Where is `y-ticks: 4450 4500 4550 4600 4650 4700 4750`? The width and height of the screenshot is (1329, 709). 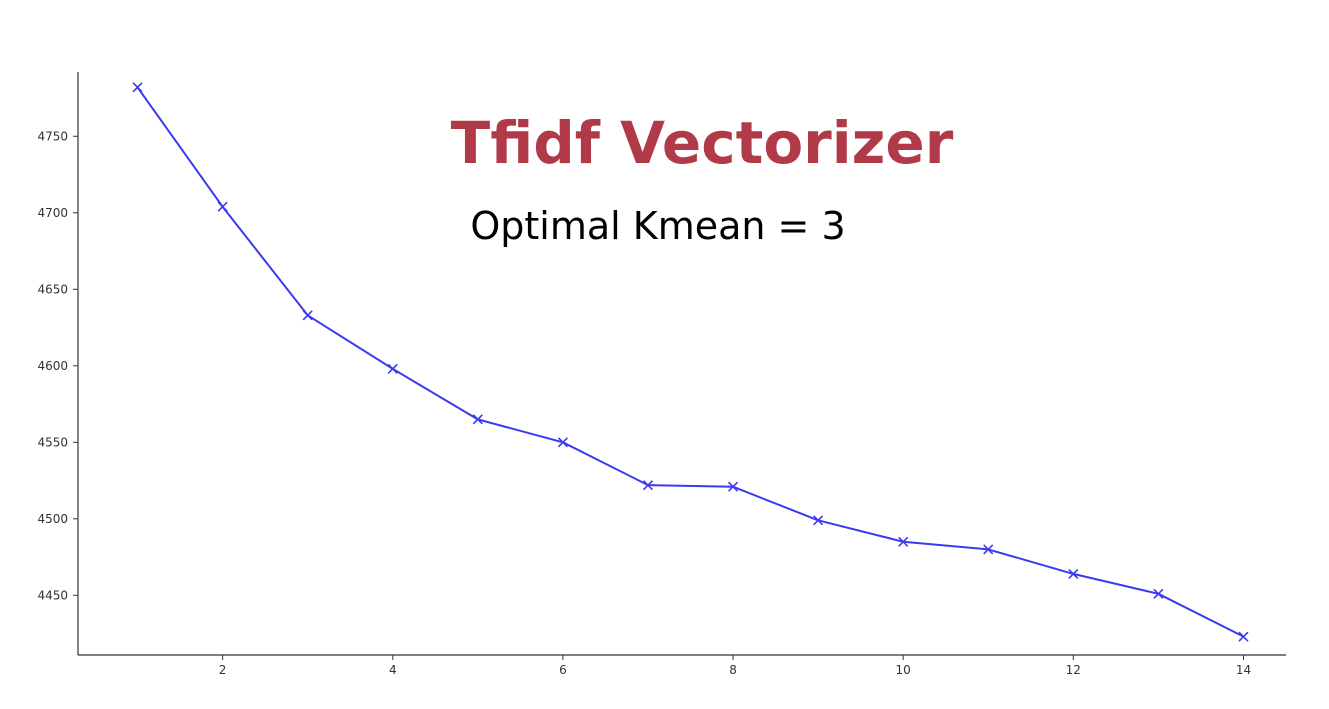
y-ticks: 4450 4500 4550 4600 4650 4700 4750 is located at coordinates (57, 365).